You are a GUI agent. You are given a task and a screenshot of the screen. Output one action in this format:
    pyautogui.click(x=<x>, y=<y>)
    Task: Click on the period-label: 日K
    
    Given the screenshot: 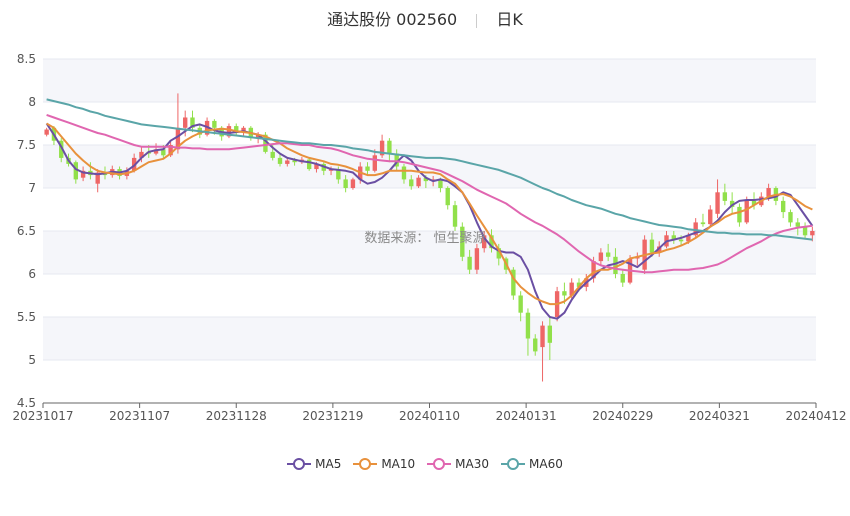 What is the action you would take?
    pyautogui.click(x=509, y=19)
    